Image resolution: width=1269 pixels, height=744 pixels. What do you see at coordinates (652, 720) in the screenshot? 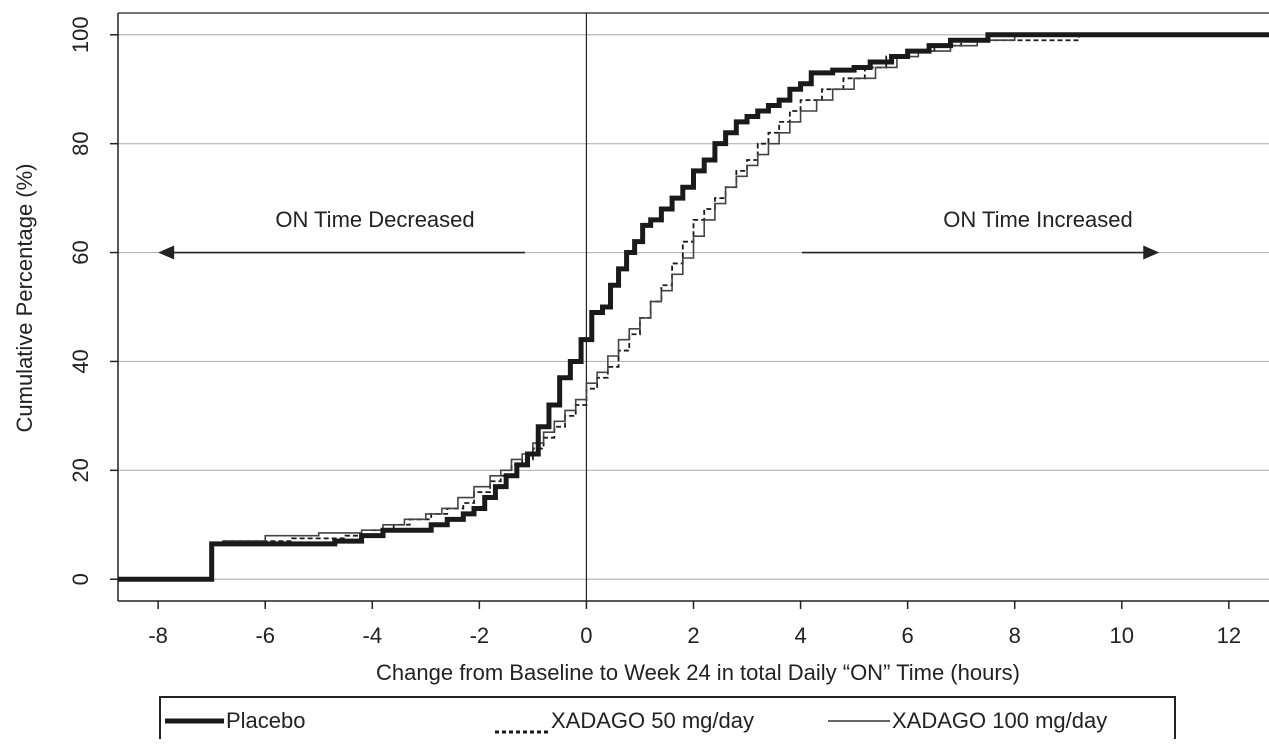
I see `legend-label-xadago-50: XADAGO 50 mg/day` at bounding box center [652, 720].